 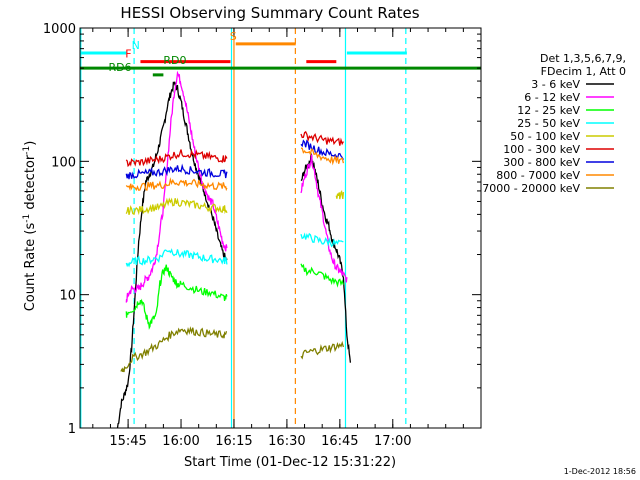 What do you see at coordinates (67, 296) in the screenshot?
I see `y-tick-label-1: 10` at bounding box center [67, 296].